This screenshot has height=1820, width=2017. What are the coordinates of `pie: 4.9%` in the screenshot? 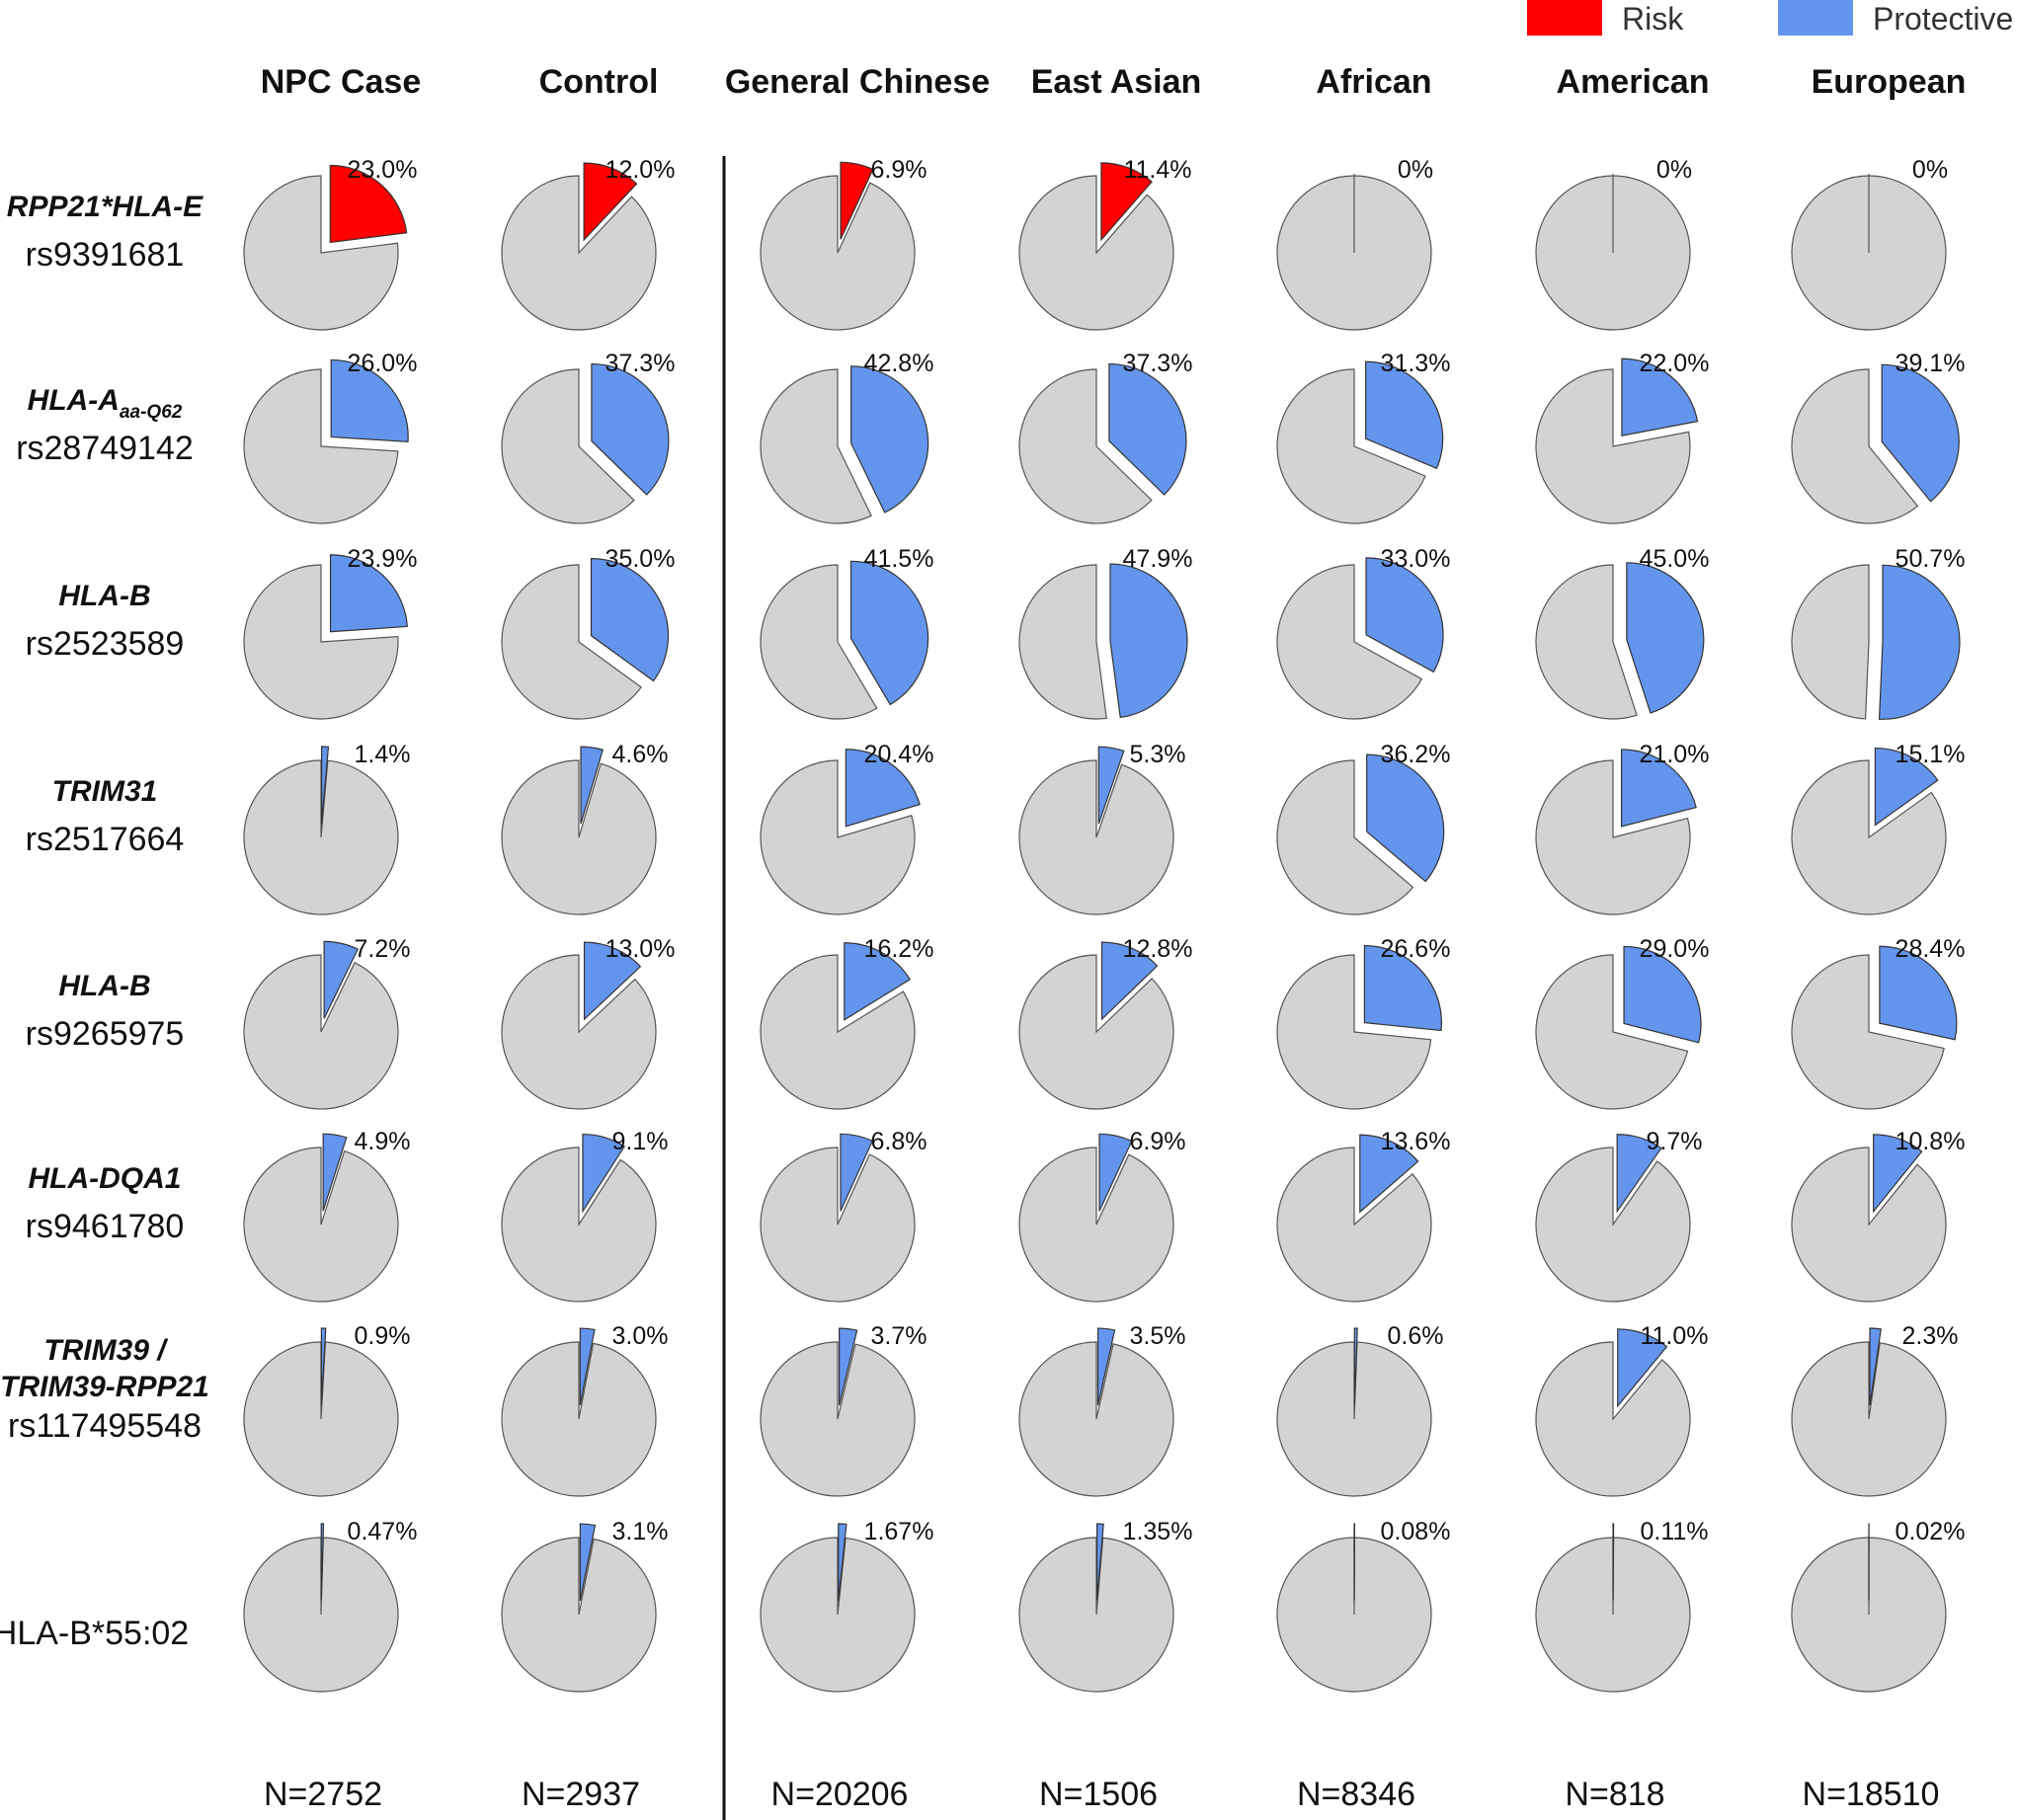 It's located at (326, 1215).